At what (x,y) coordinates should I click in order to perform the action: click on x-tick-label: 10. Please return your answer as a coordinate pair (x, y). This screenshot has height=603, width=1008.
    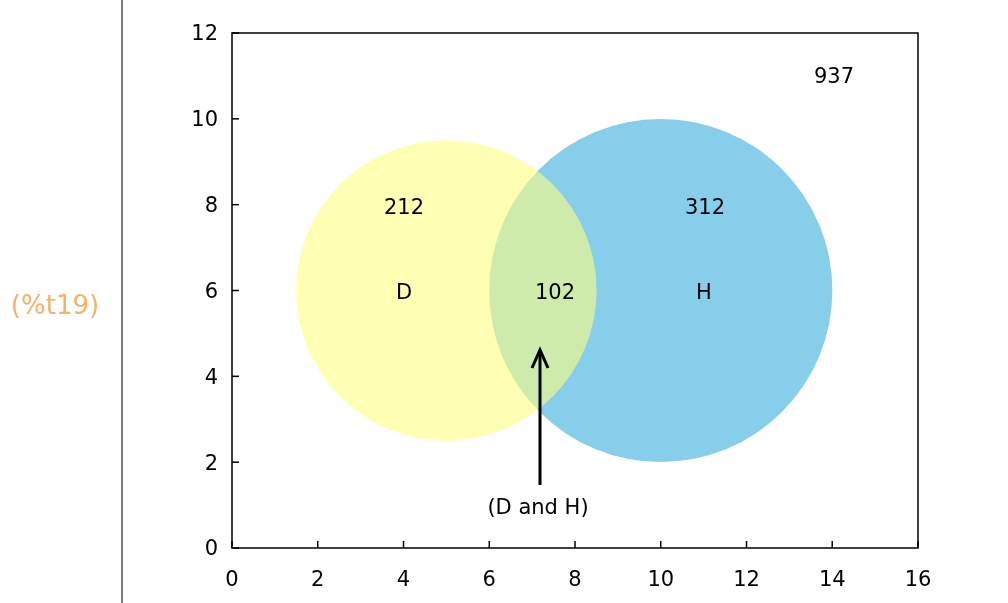
    Looking at the image, I should click on (661, 579).